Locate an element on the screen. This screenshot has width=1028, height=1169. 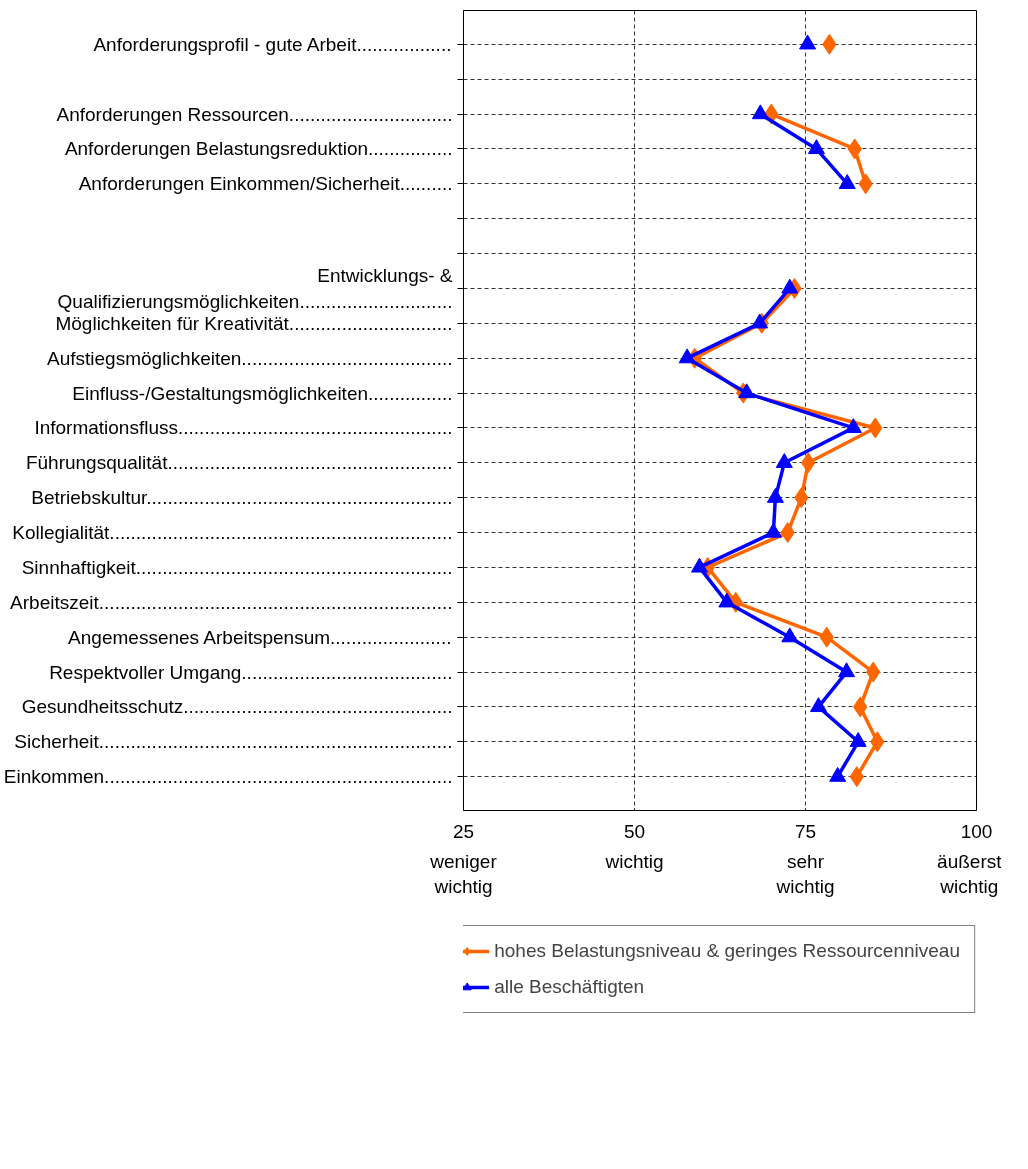
text: wichtig is located at coordinates (634, 861).